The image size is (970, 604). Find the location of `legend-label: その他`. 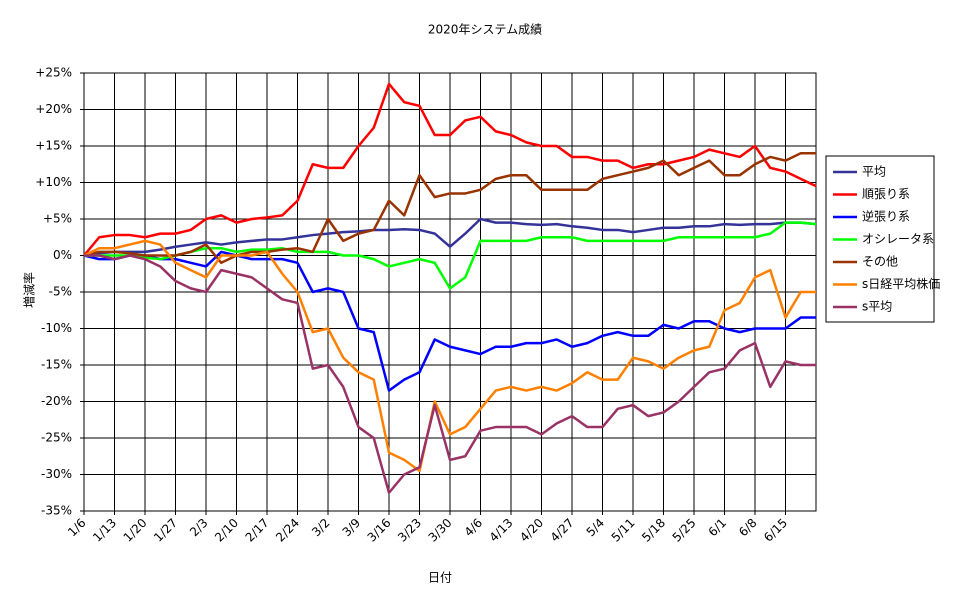

legend-label: その他 is located at coordinates (880, 262).